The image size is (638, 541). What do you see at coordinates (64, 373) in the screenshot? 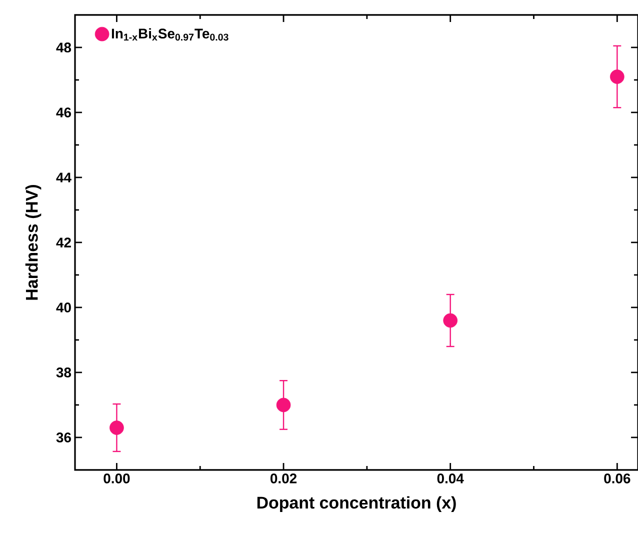
I see `y-tick-label: 38` at bounding box center [64, 373].